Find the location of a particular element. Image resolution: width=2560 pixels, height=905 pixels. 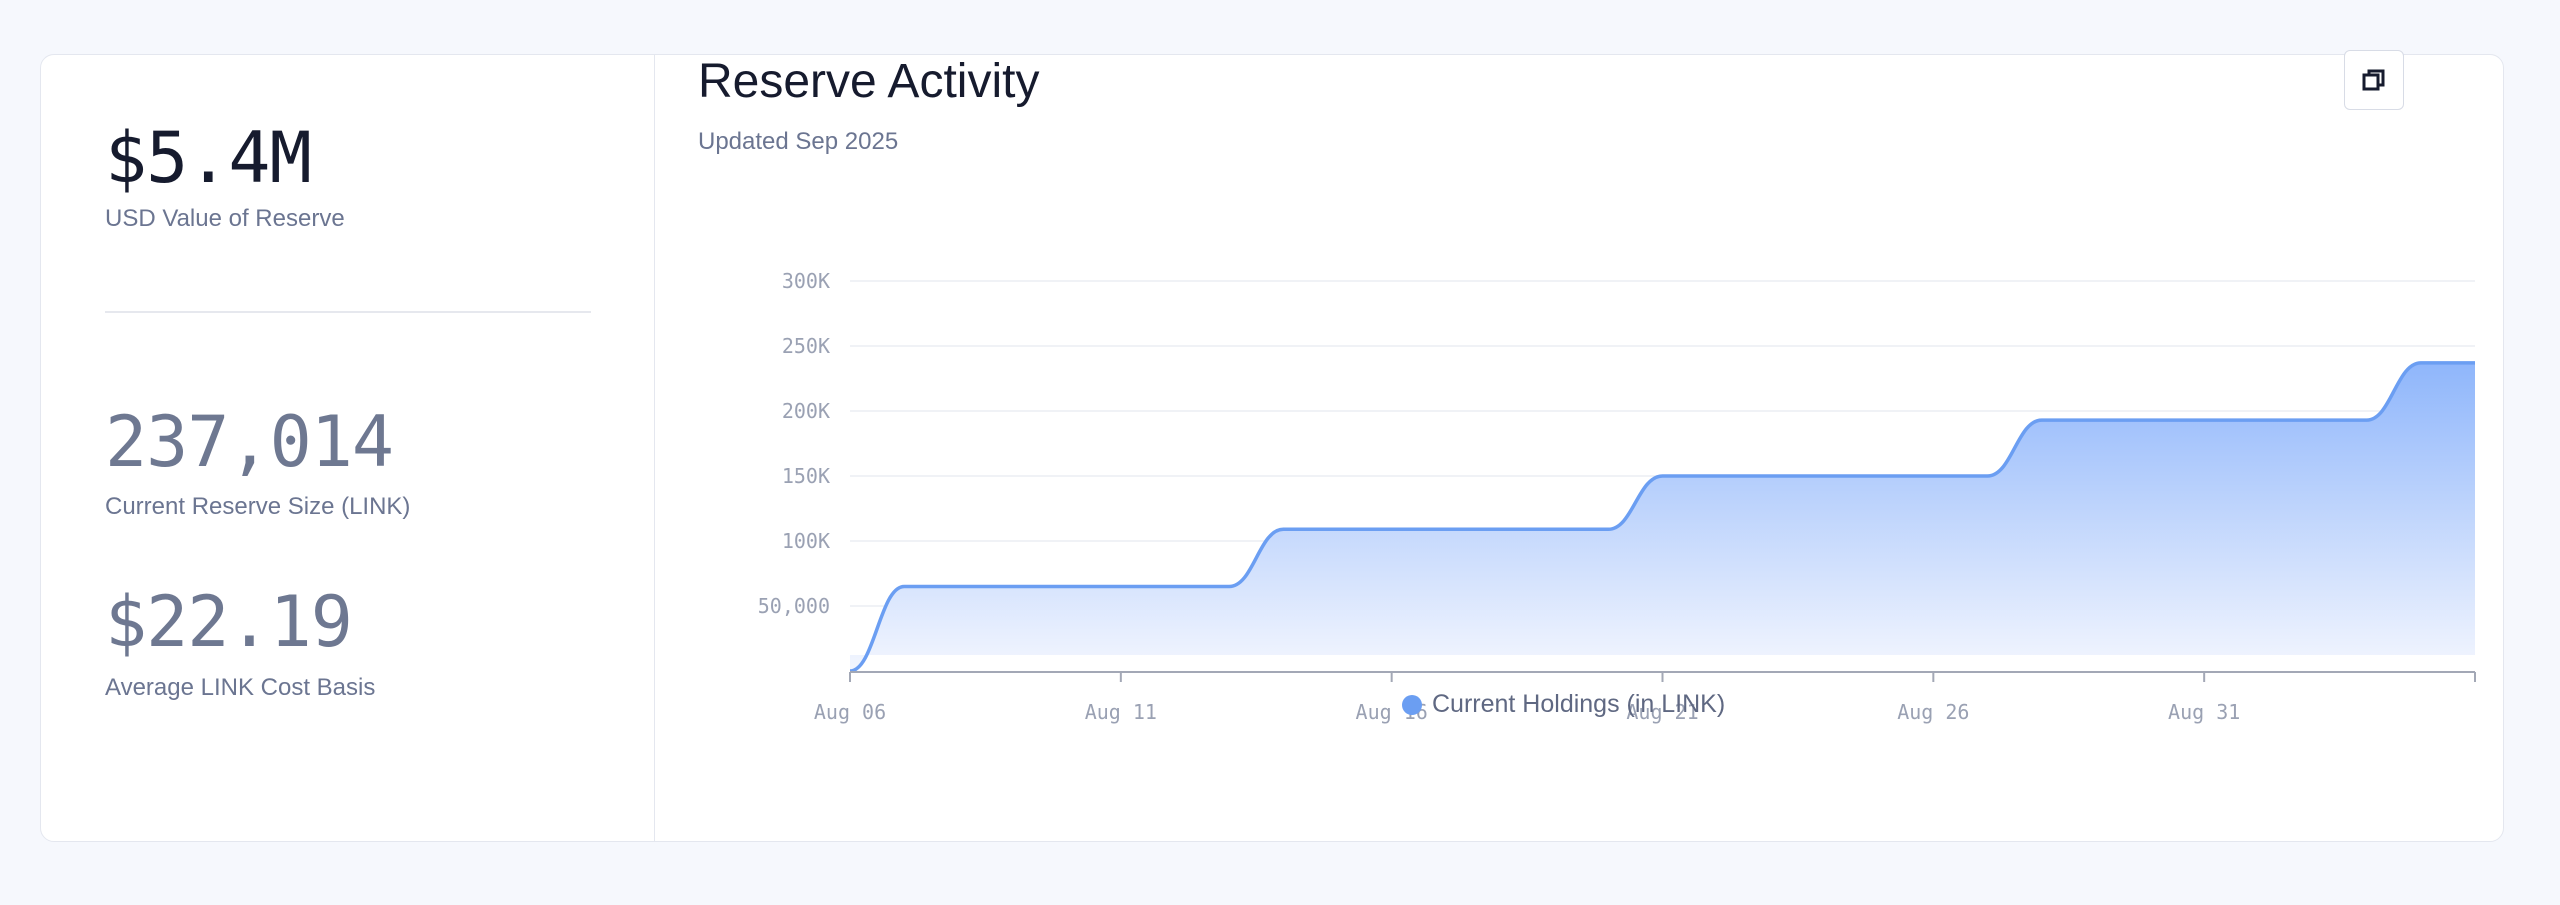

stats-divider is located at coordinates (348, 312).